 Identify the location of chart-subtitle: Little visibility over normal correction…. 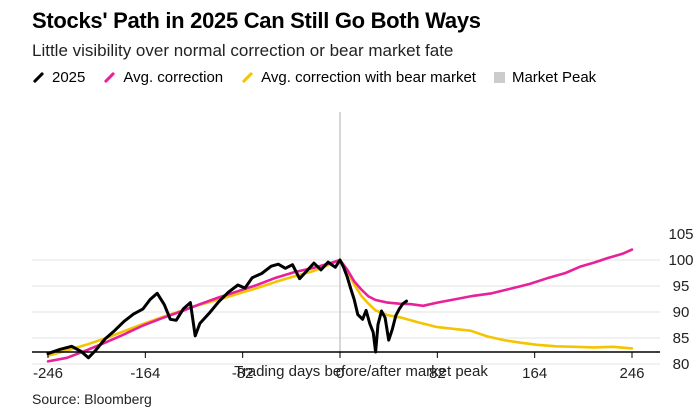
(243, 50).